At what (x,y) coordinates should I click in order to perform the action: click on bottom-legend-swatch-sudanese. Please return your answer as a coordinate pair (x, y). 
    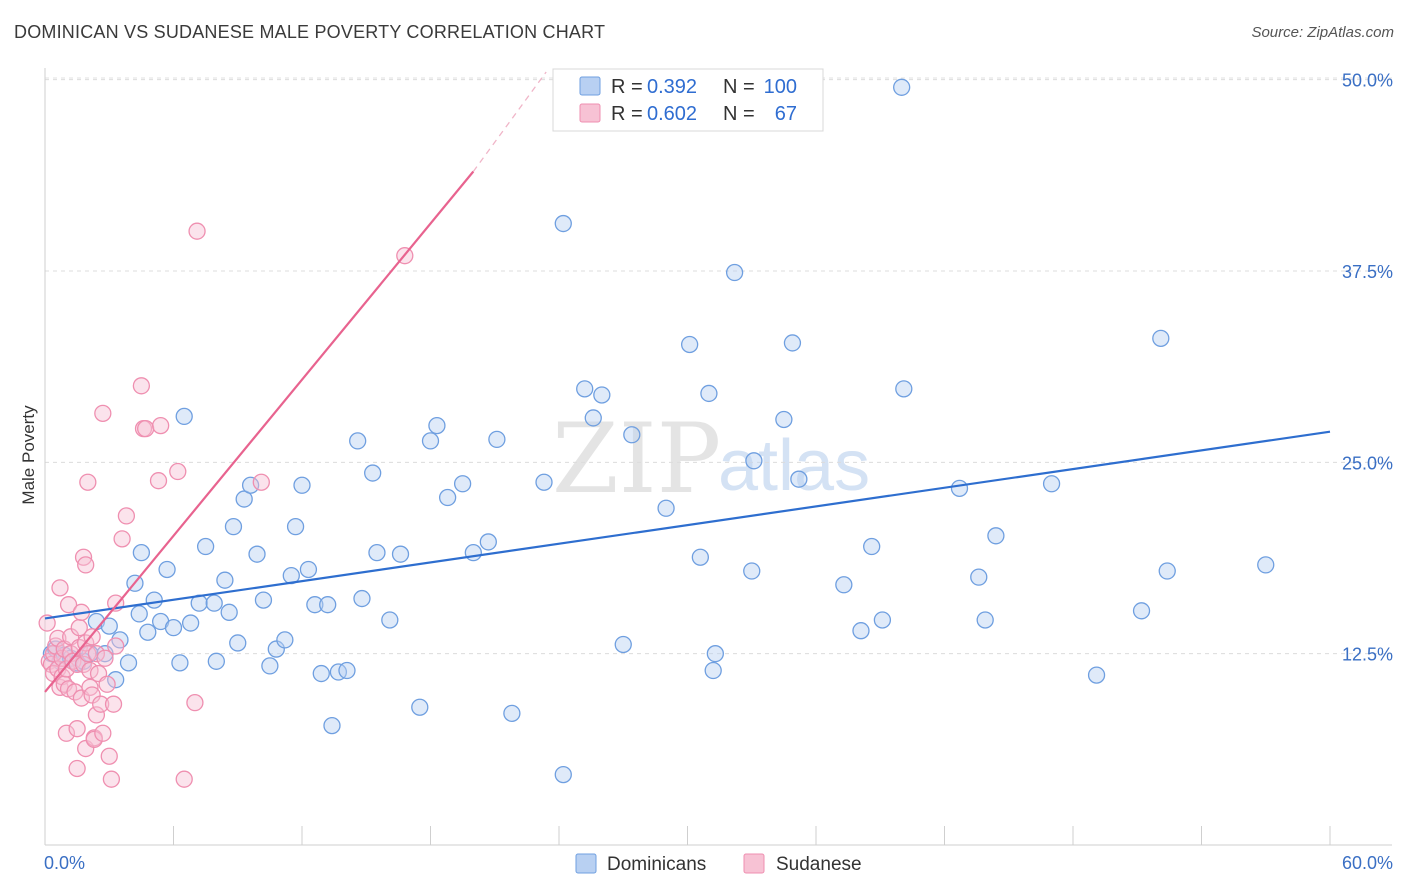
    Looking at the image, I should click on (754, 863).